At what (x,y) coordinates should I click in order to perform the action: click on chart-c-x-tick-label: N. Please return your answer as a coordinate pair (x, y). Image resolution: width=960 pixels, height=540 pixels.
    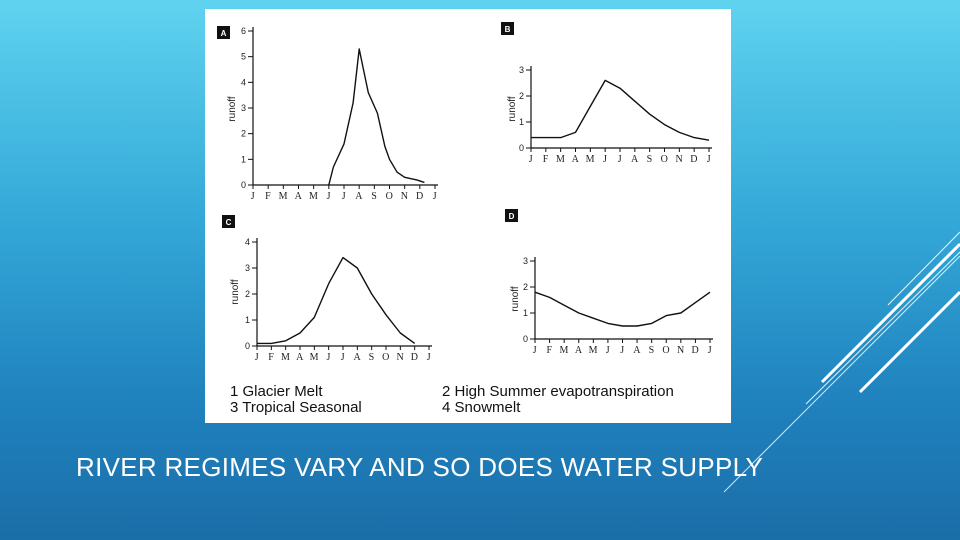
    Looking at the image, I should click on (400, 357).